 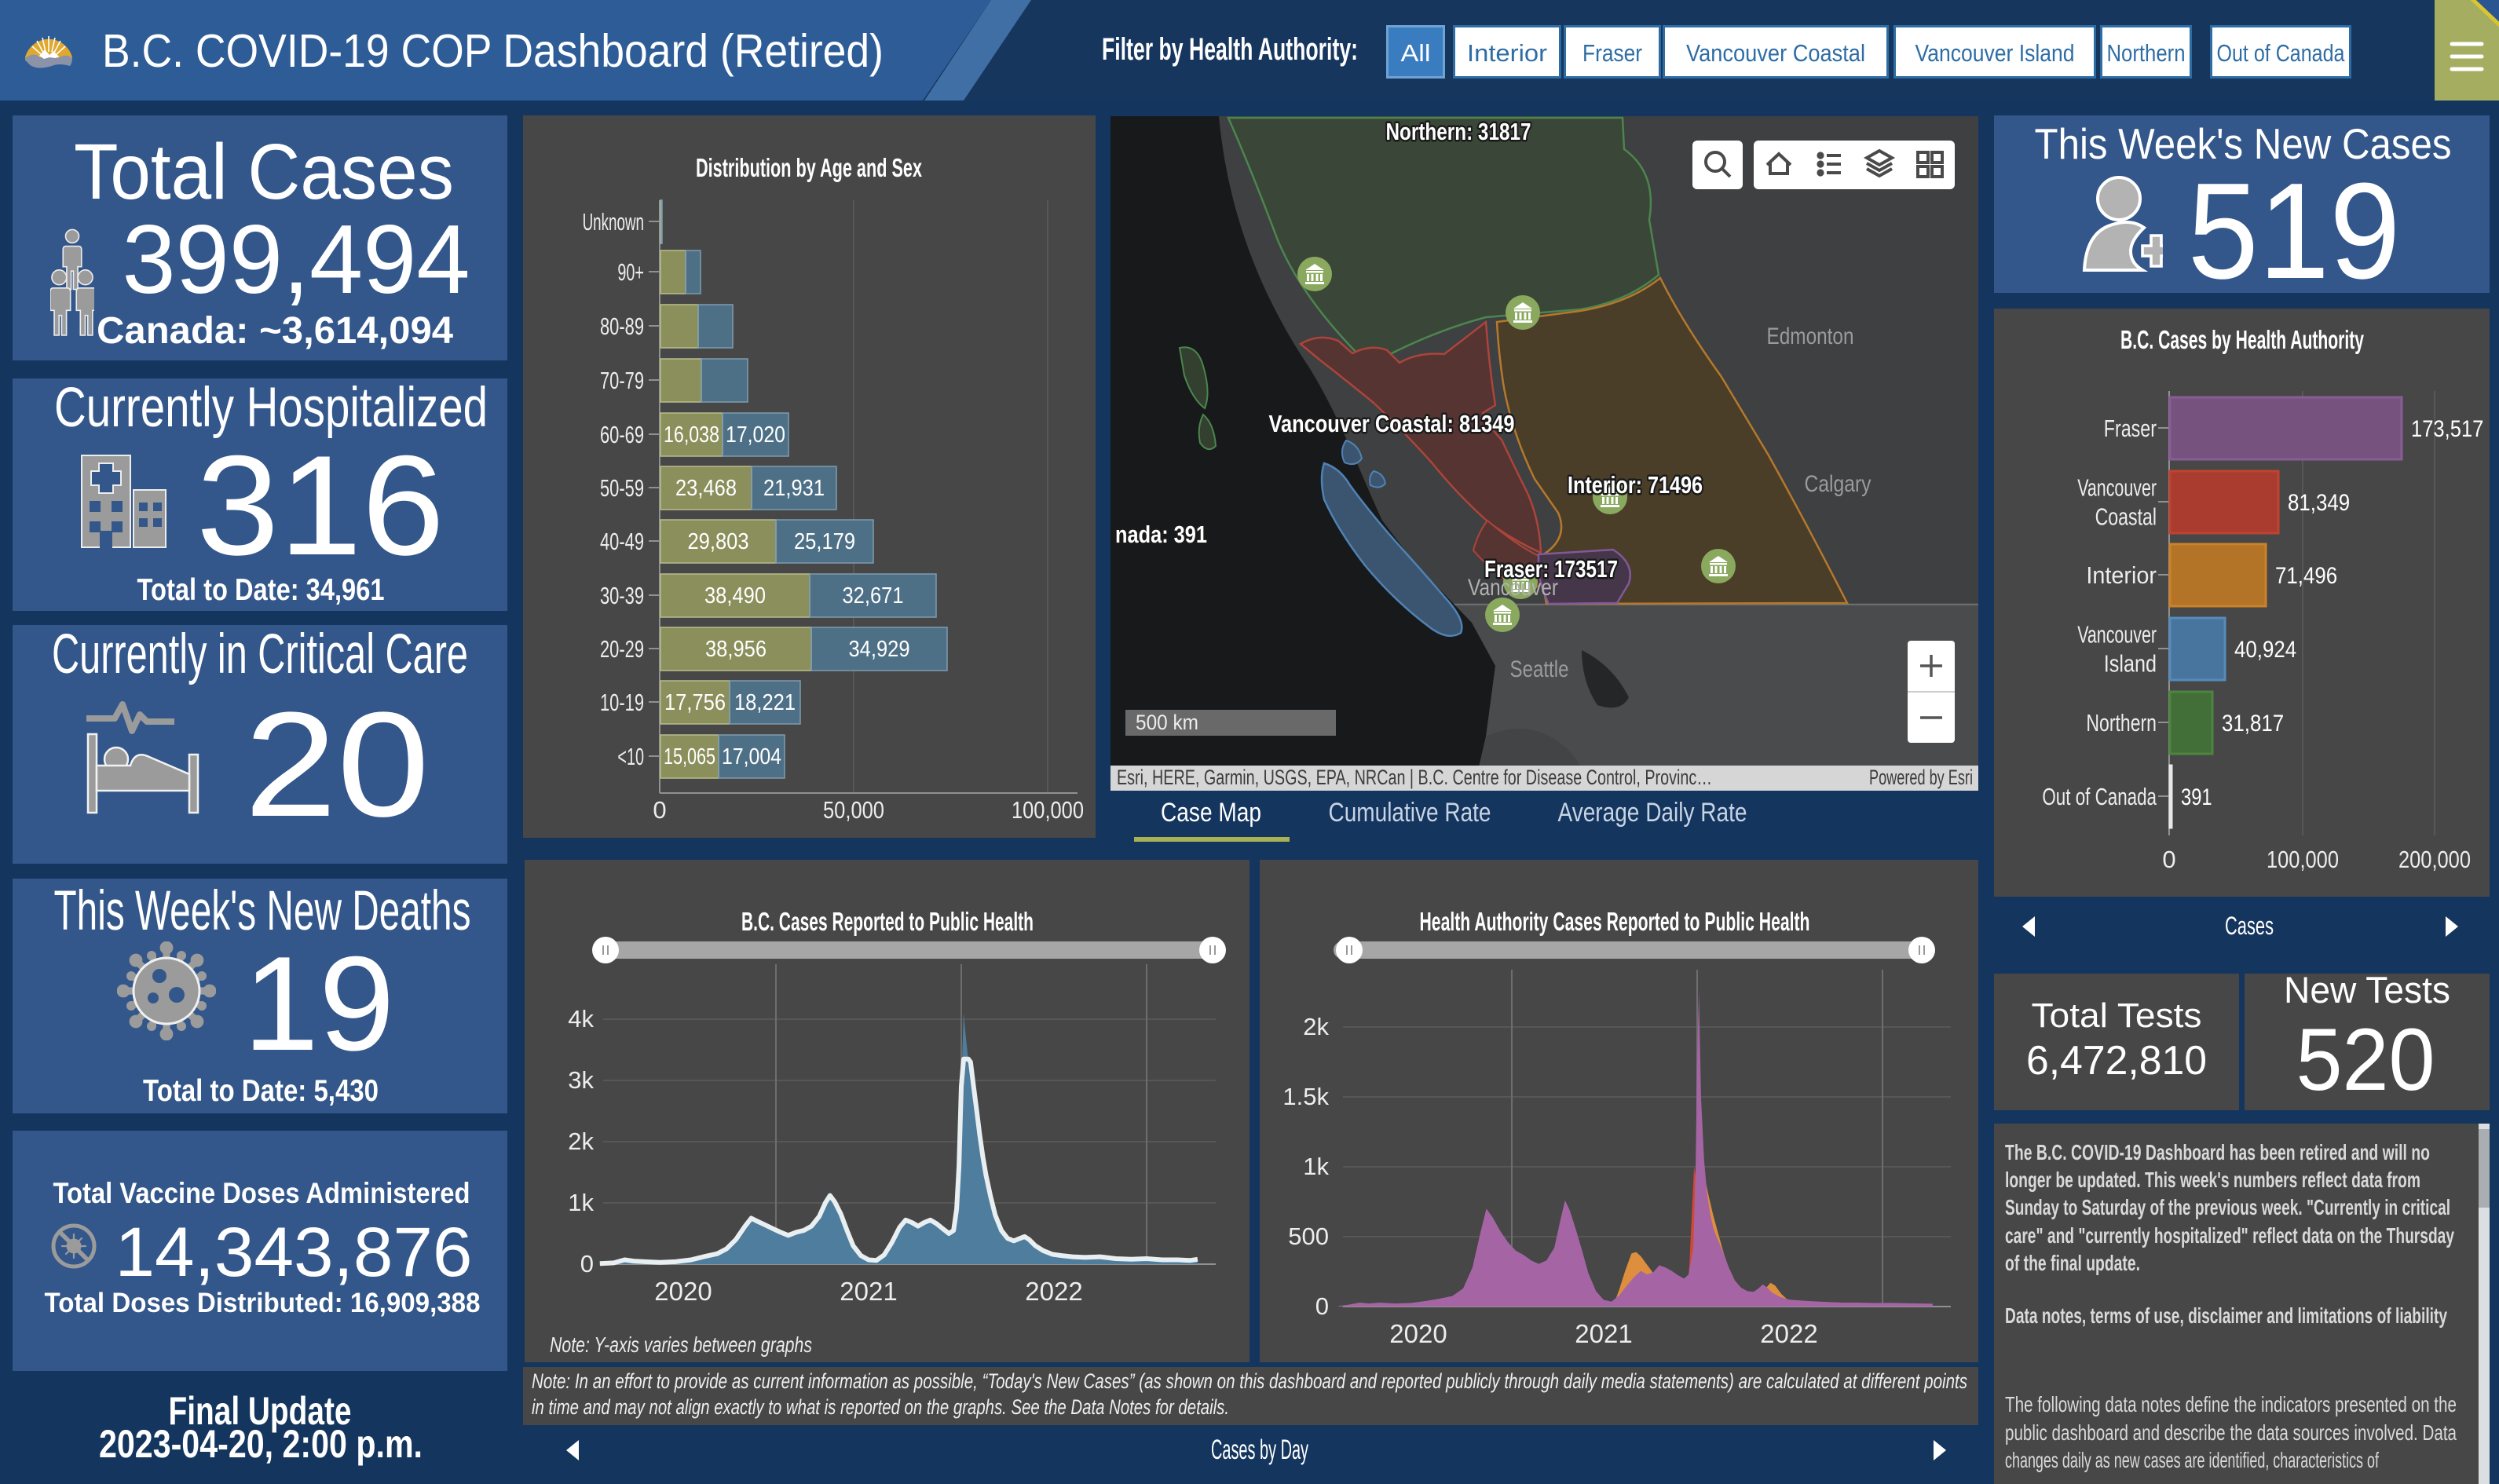 What do you see at coordinates (2265, 650) in the screenshot?
I see `svg-text: 40,924` at bounding box center [2265, 650].